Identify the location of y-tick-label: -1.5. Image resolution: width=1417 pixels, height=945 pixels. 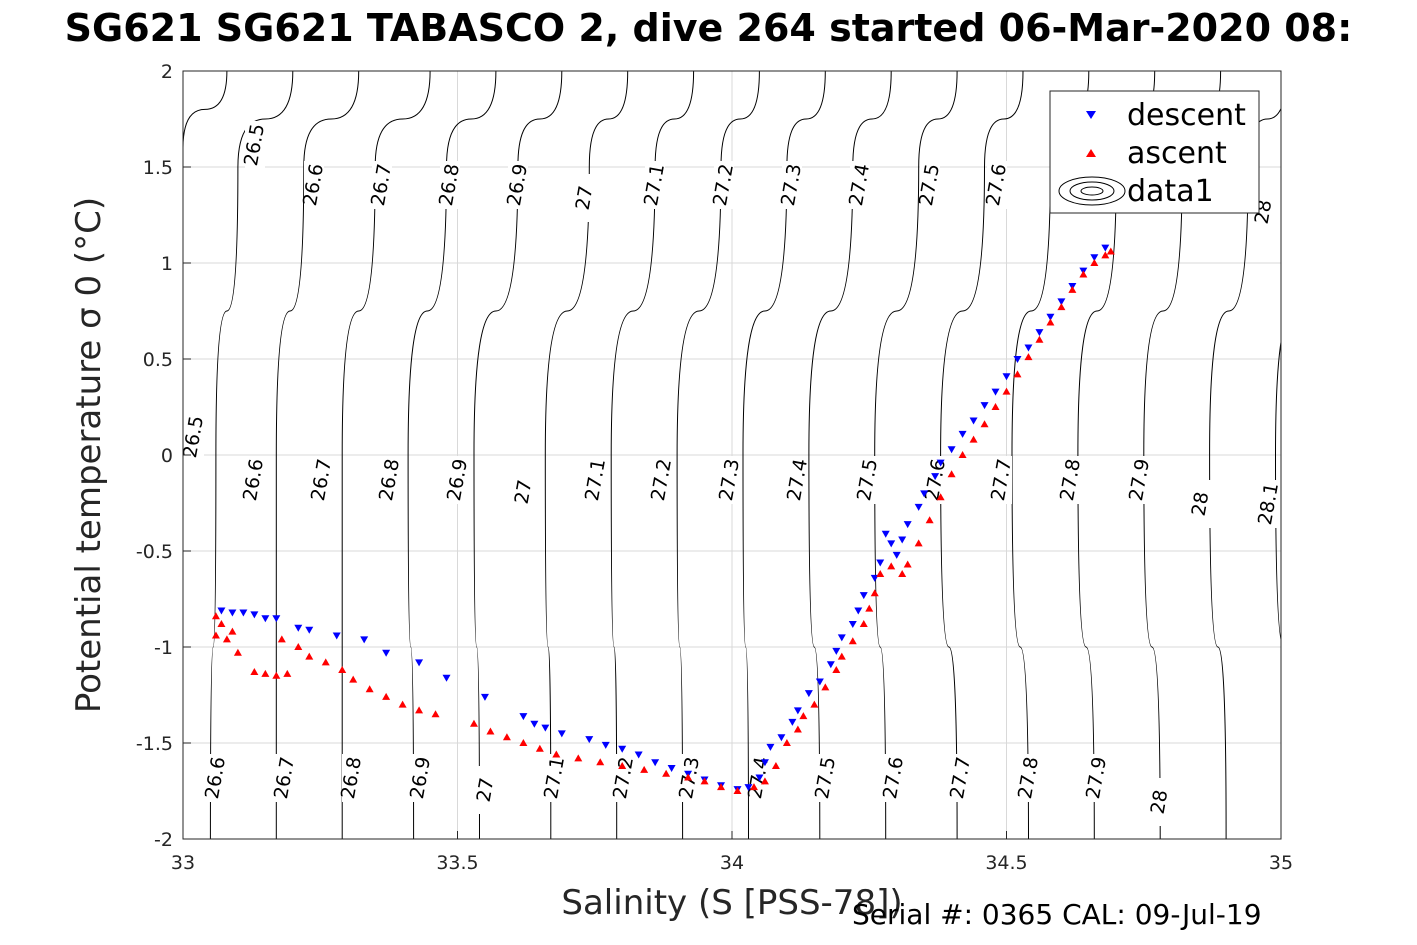
(154, 744).